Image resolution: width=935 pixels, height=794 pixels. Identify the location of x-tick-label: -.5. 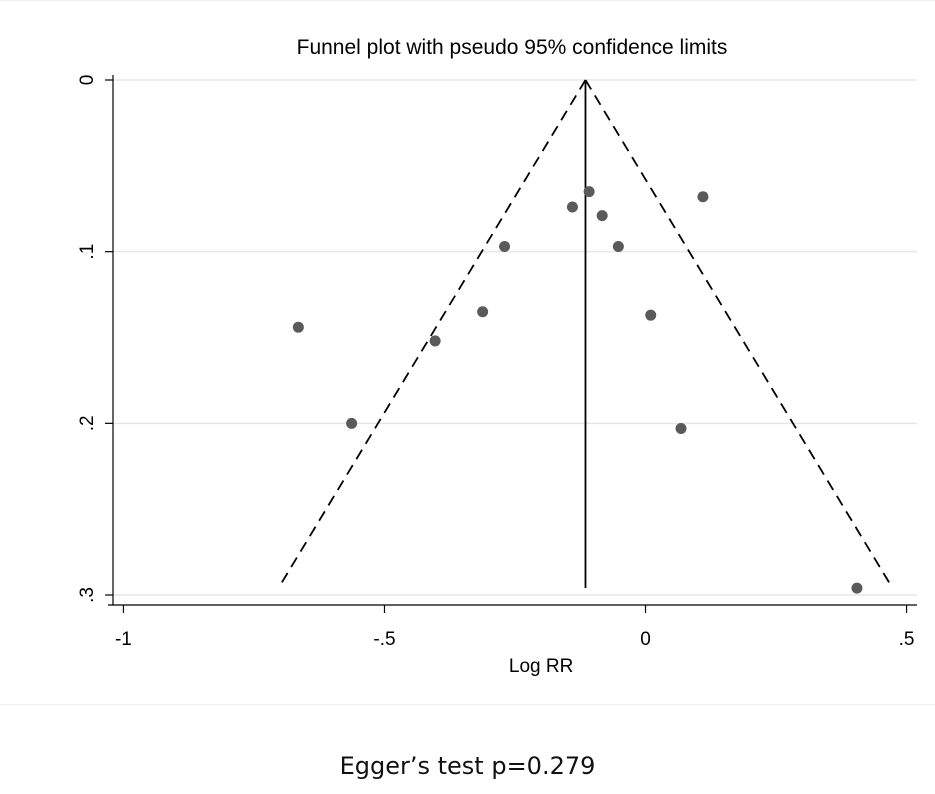
(384, 639).